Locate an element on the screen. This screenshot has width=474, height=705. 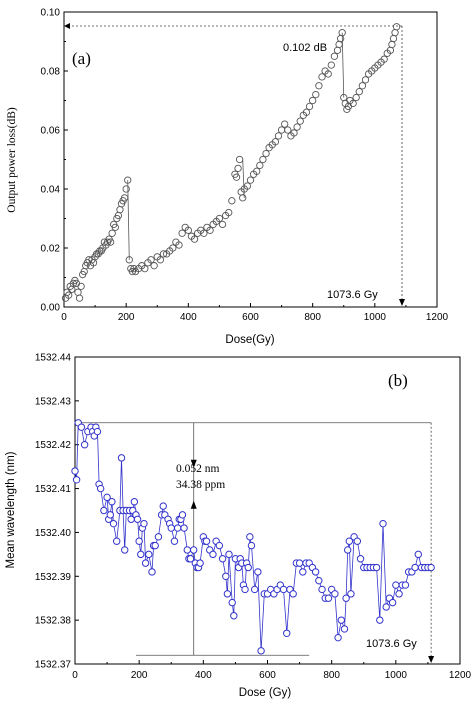
delta-ppm-annotation-b: 34.38 ppm is located at coordinates (200, 485).